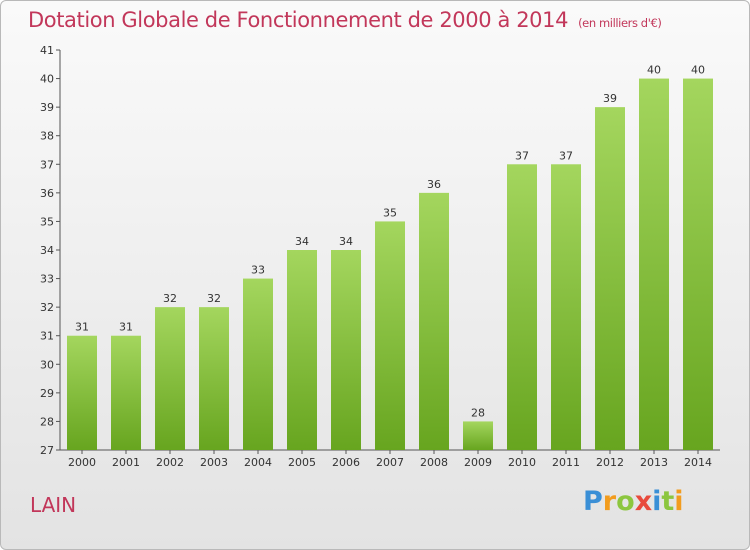  I want to click on y-tick-label: 32, so click(47, 307).